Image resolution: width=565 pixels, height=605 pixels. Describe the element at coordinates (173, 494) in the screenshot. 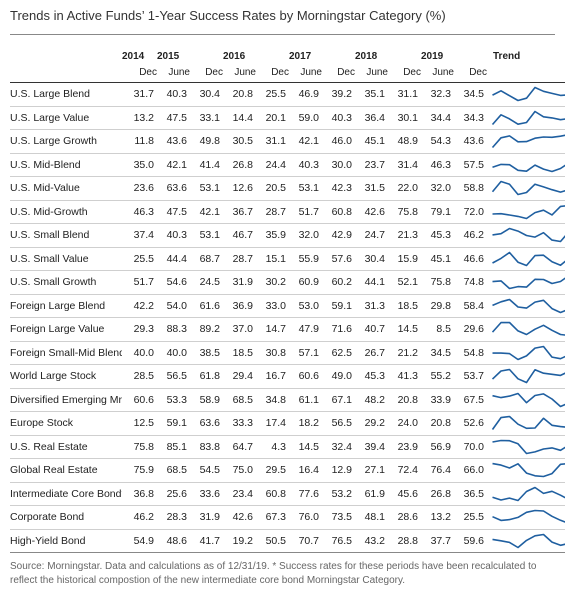

I see `value-cell: 25.6` at that location.